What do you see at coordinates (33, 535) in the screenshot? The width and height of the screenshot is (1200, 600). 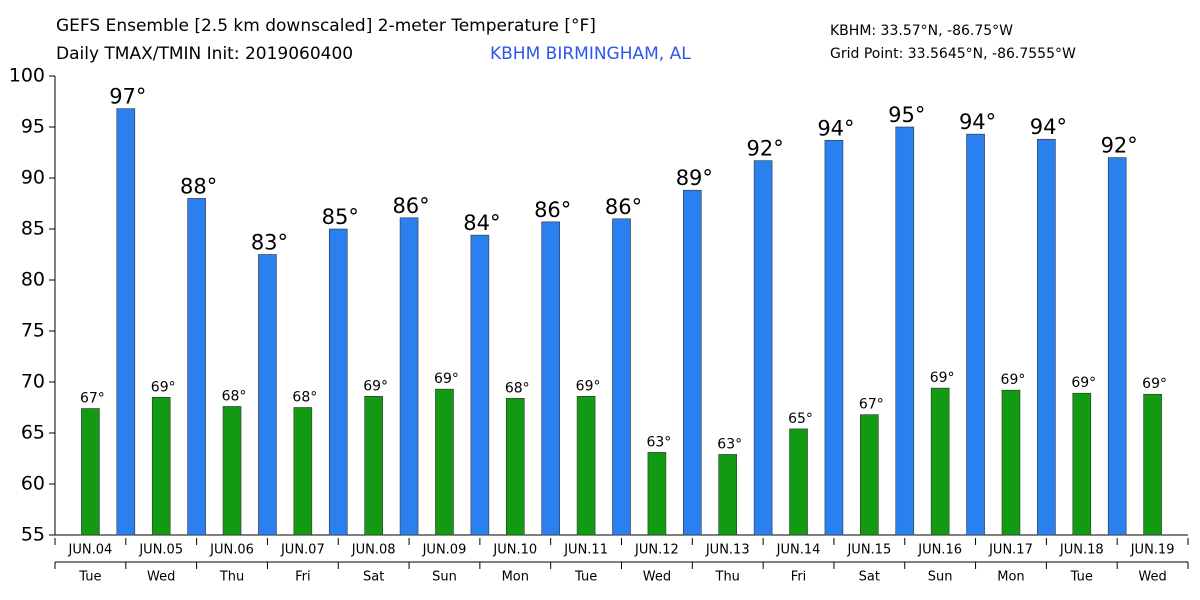 I see `y-tick-label: 55` at bounding box center [33, 535].